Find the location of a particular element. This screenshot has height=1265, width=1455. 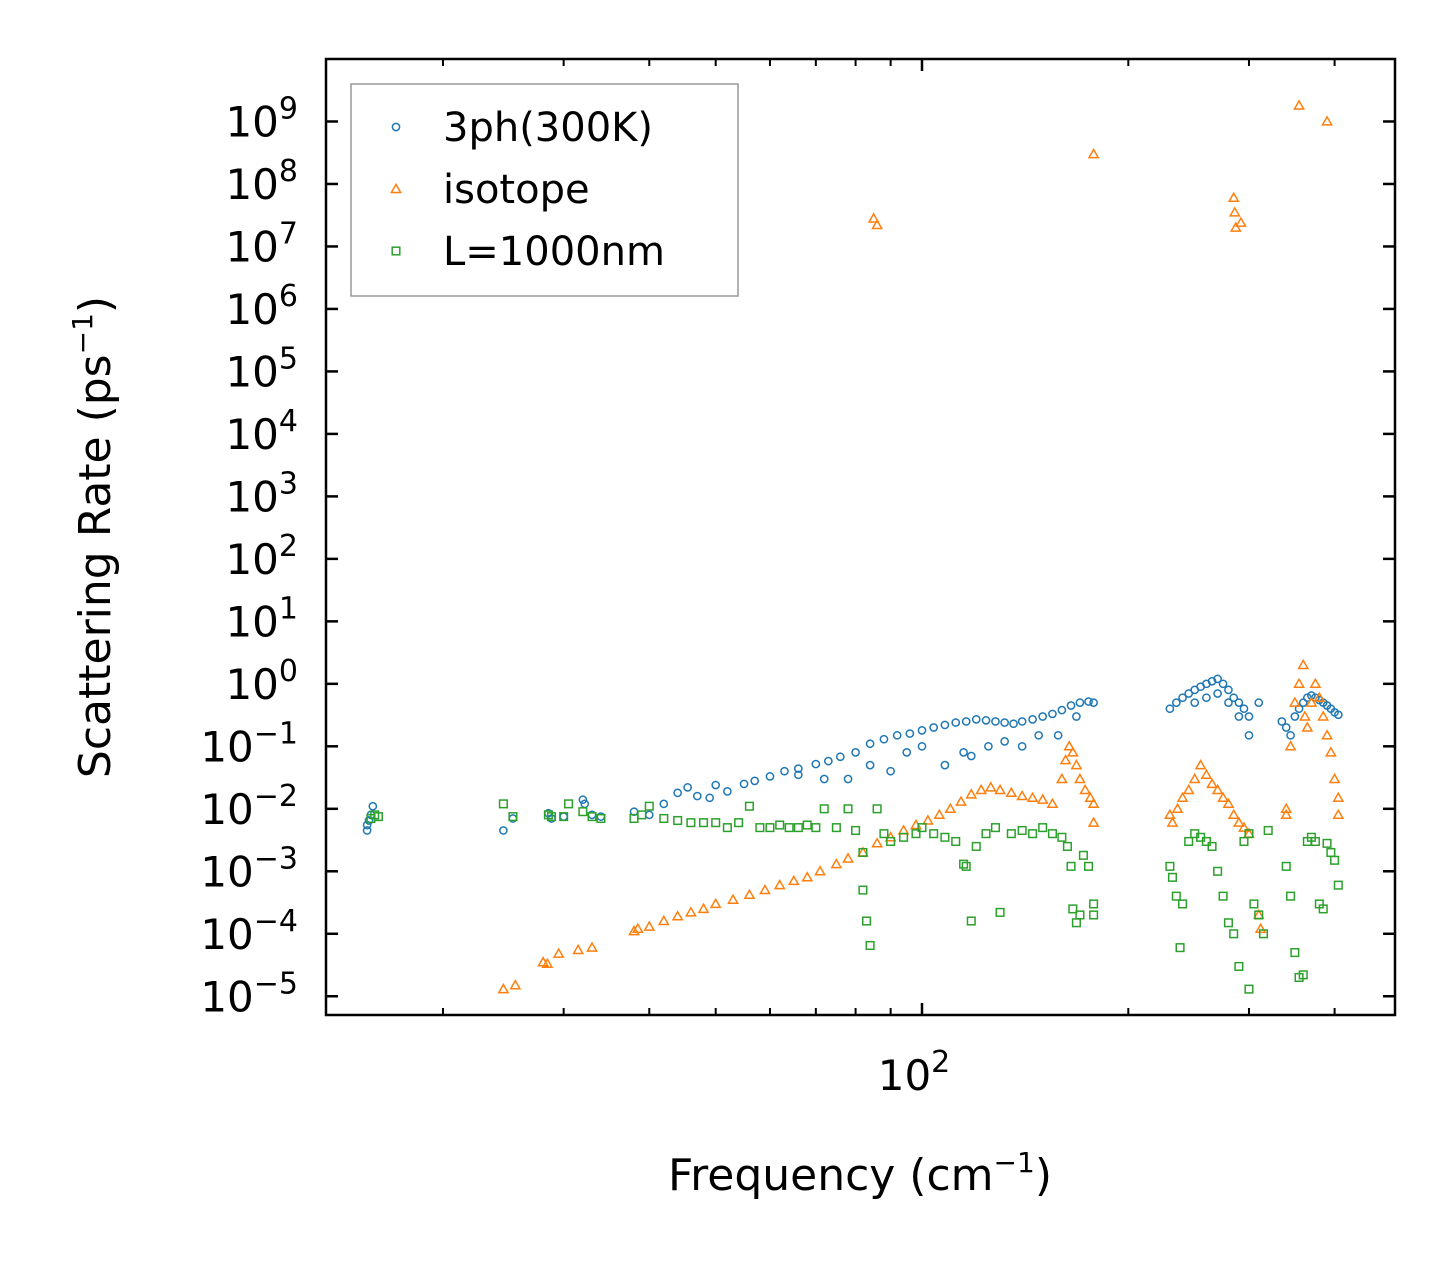

y-tick-label: 10⁸ is located at coordinates (261, 181).